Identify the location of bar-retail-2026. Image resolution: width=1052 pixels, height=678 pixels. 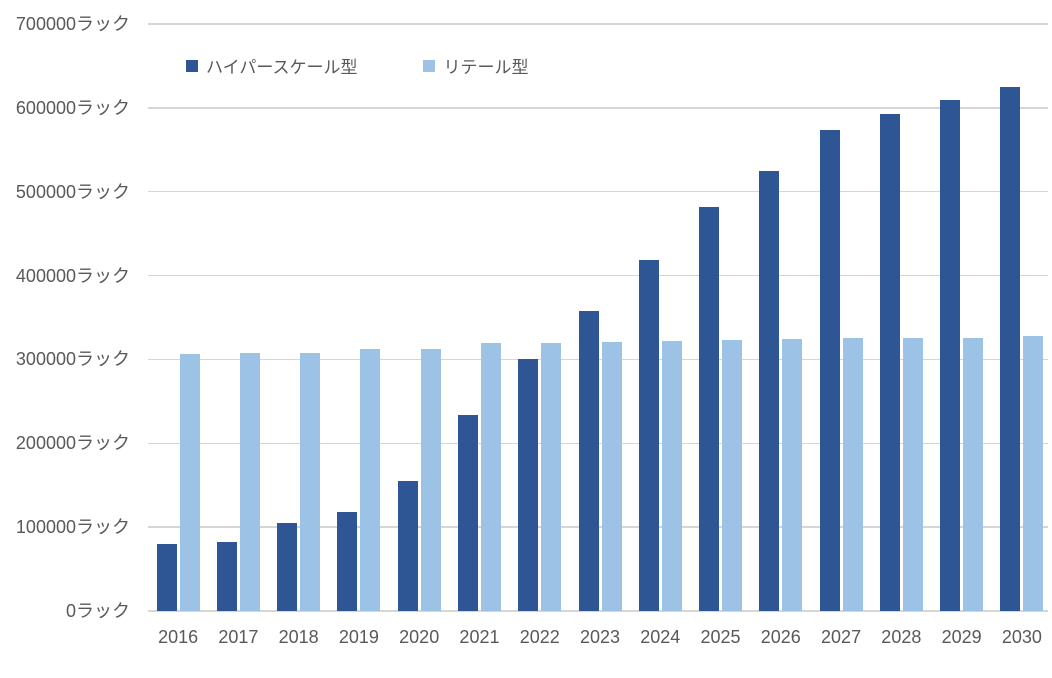
(792, 475).